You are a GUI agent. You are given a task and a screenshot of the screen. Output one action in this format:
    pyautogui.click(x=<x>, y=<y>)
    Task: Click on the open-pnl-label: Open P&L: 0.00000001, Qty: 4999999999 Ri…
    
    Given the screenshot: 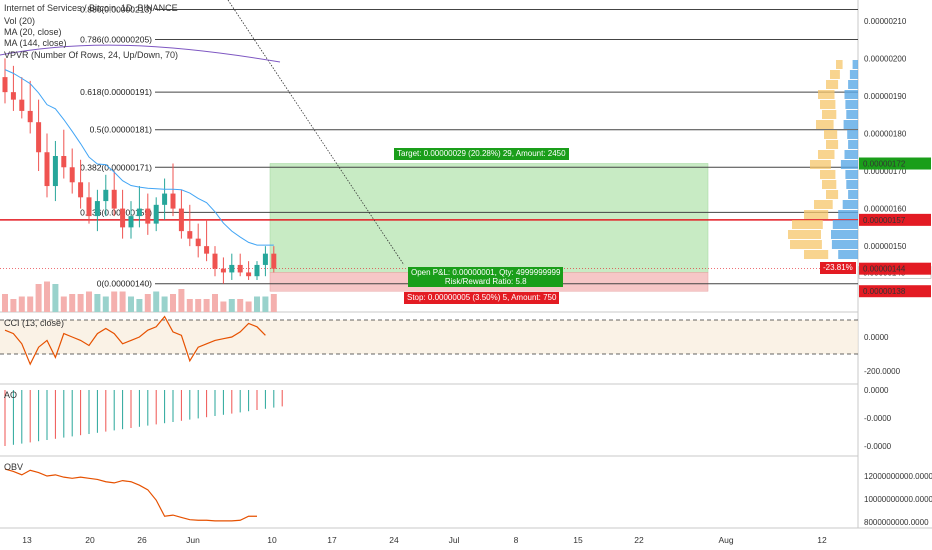 What is the action you would take?
    pyautogui.click(x=486, y=277)
    